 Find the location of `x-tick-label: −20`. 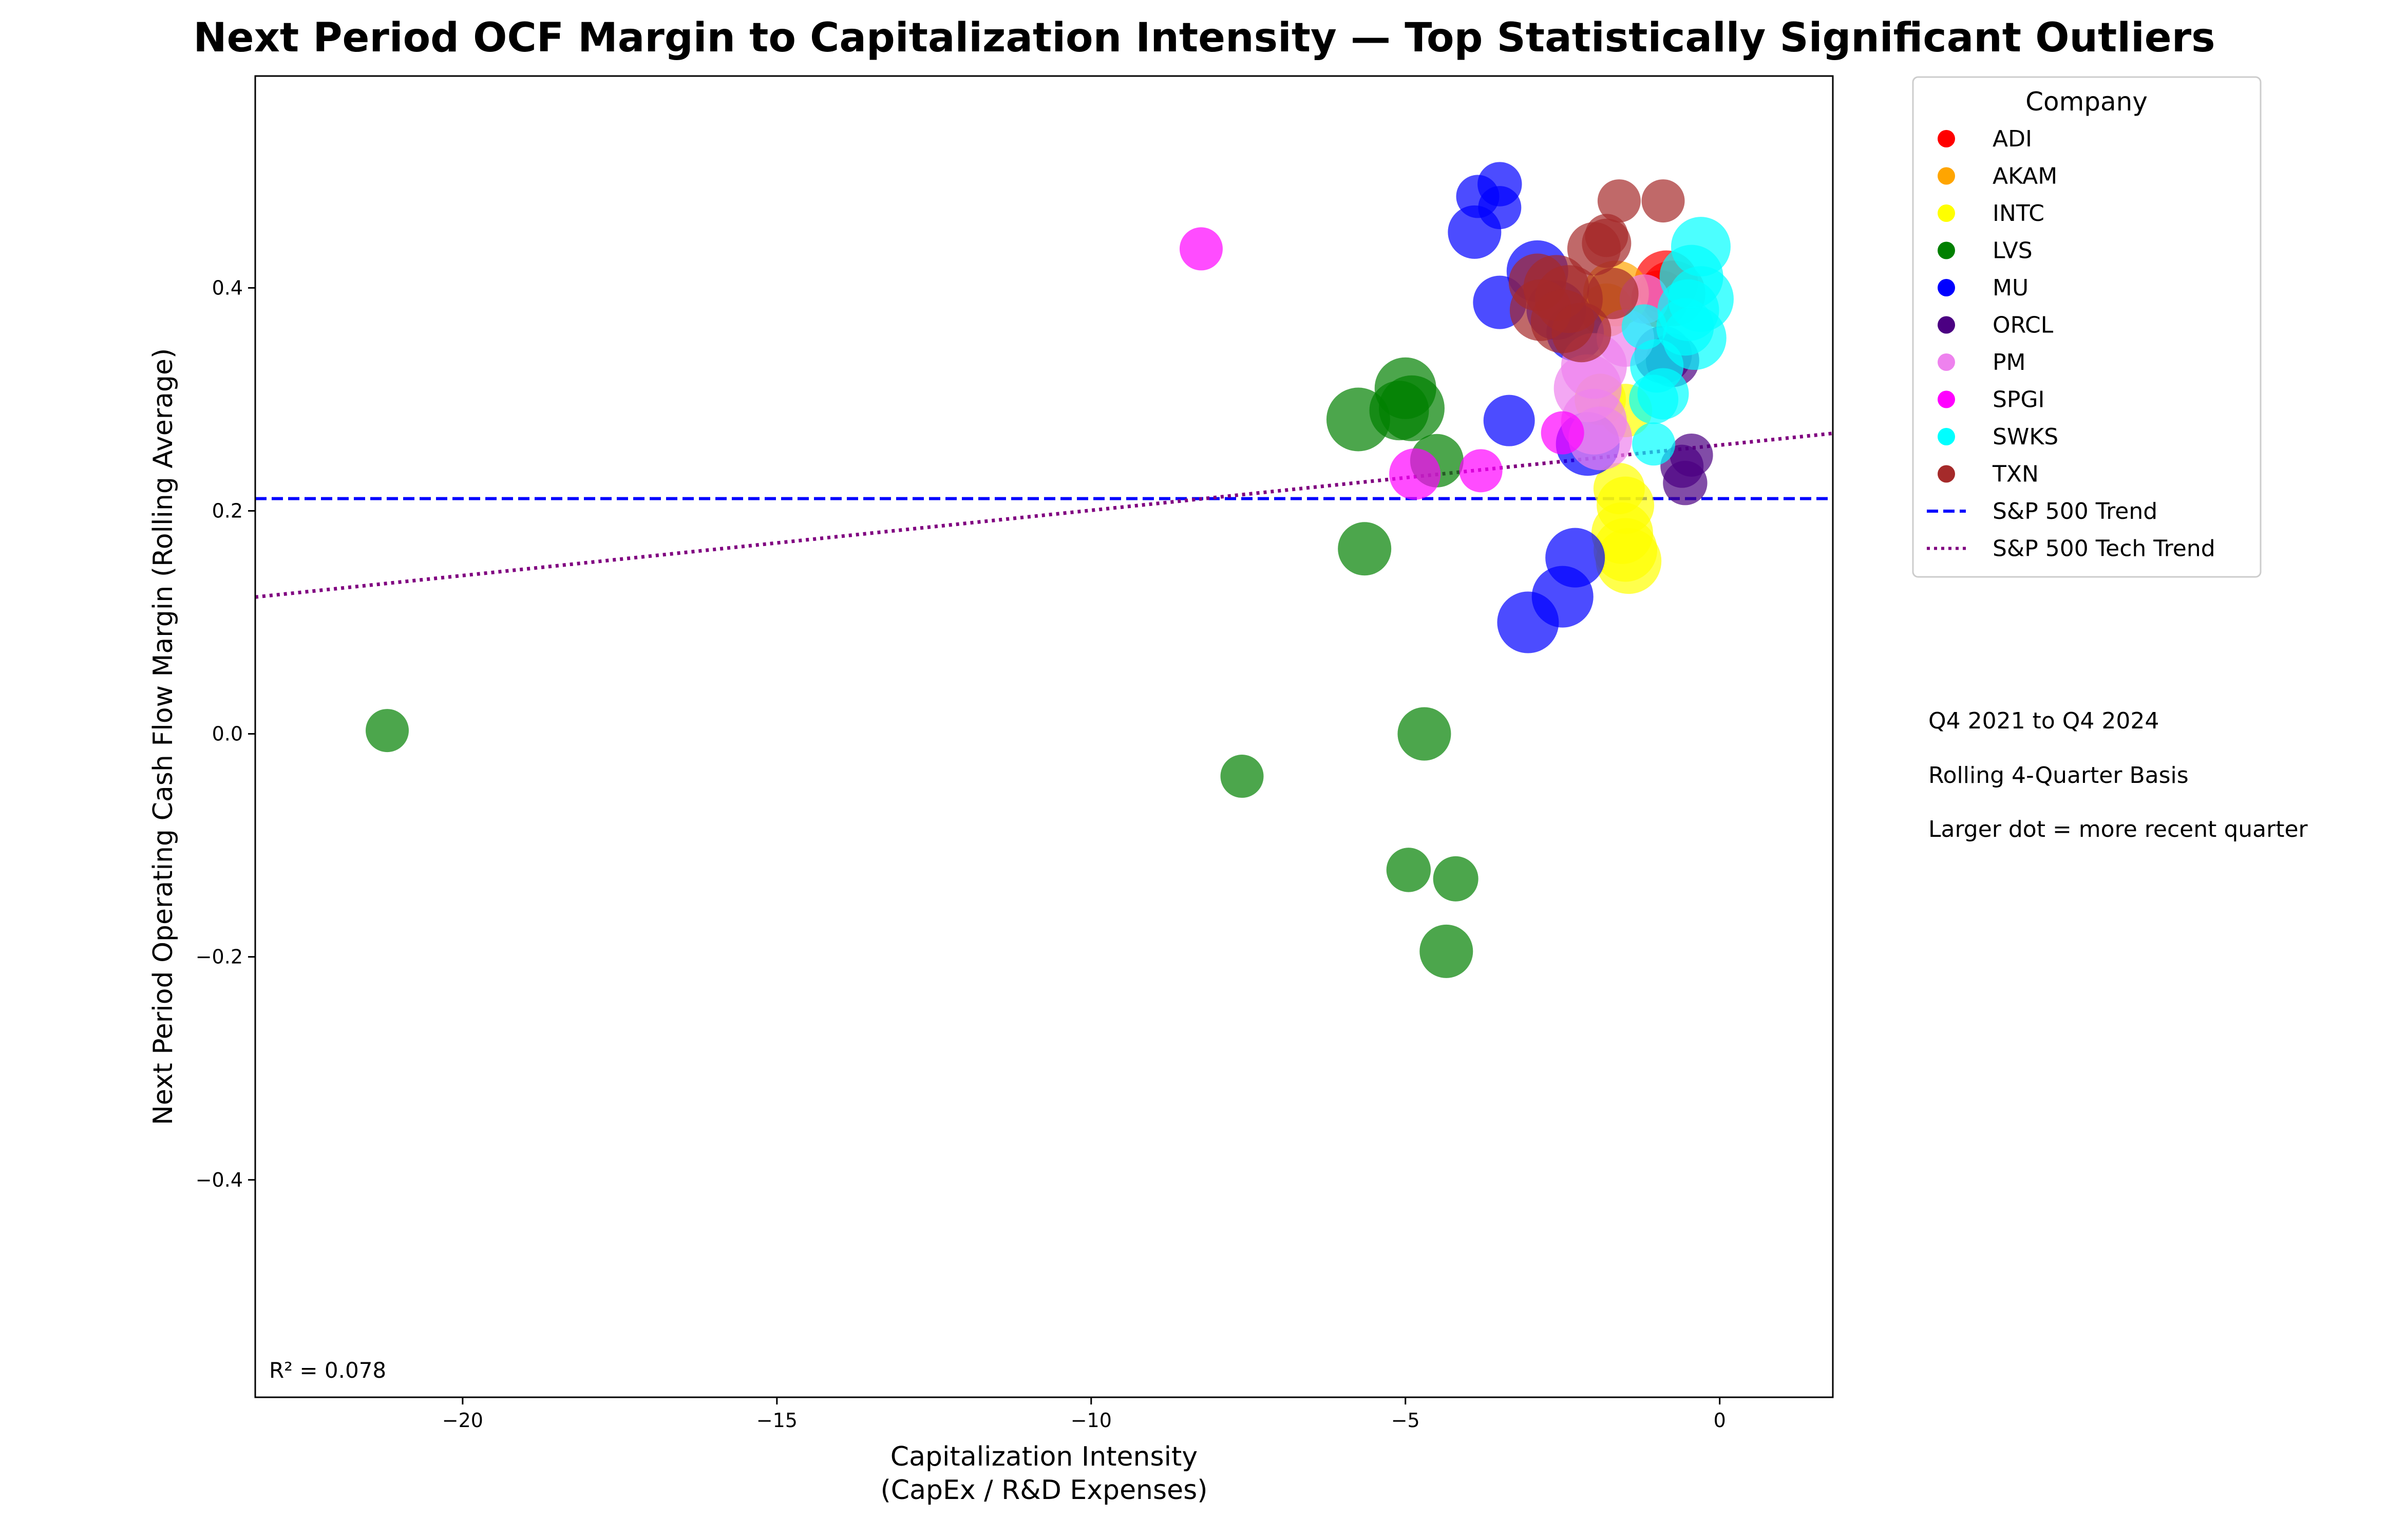

x-tick-label: −20 is located at coordinates (462, 1421).